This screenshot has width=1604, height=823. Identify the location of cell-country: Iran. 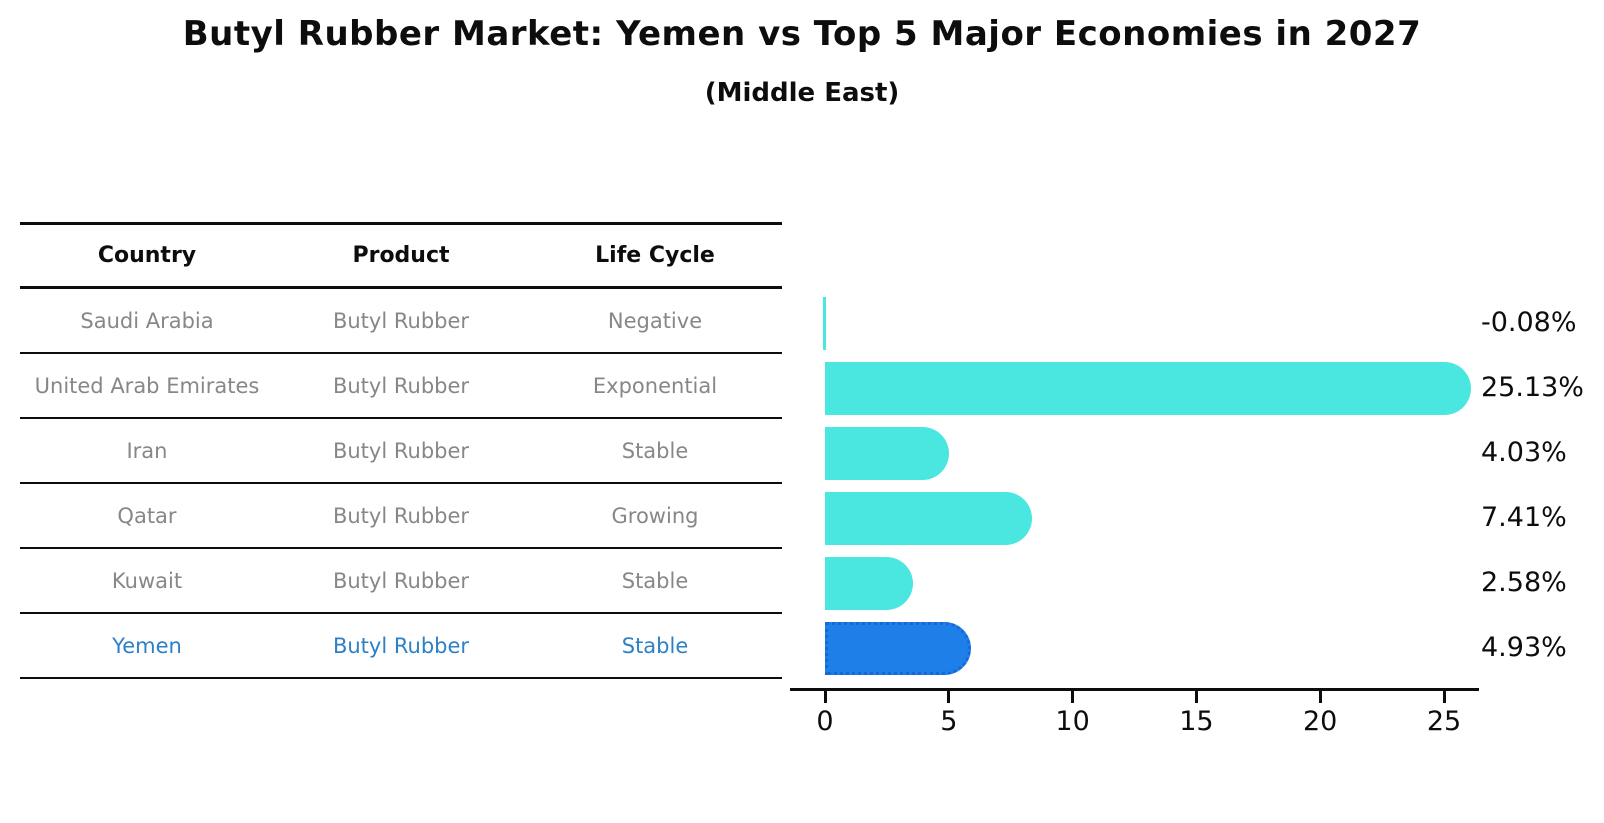
(147, 450).